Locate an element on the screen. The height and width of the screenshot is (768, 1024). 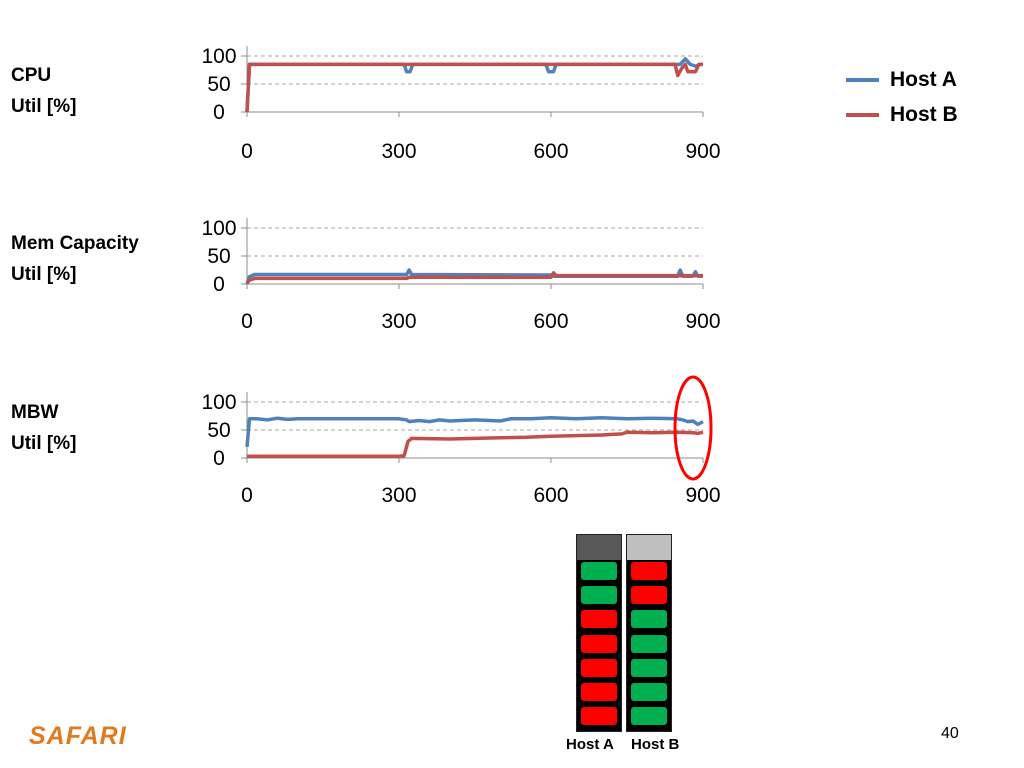
cpu-x-tick-label-900: 900 is located at coordinates (702, 151).